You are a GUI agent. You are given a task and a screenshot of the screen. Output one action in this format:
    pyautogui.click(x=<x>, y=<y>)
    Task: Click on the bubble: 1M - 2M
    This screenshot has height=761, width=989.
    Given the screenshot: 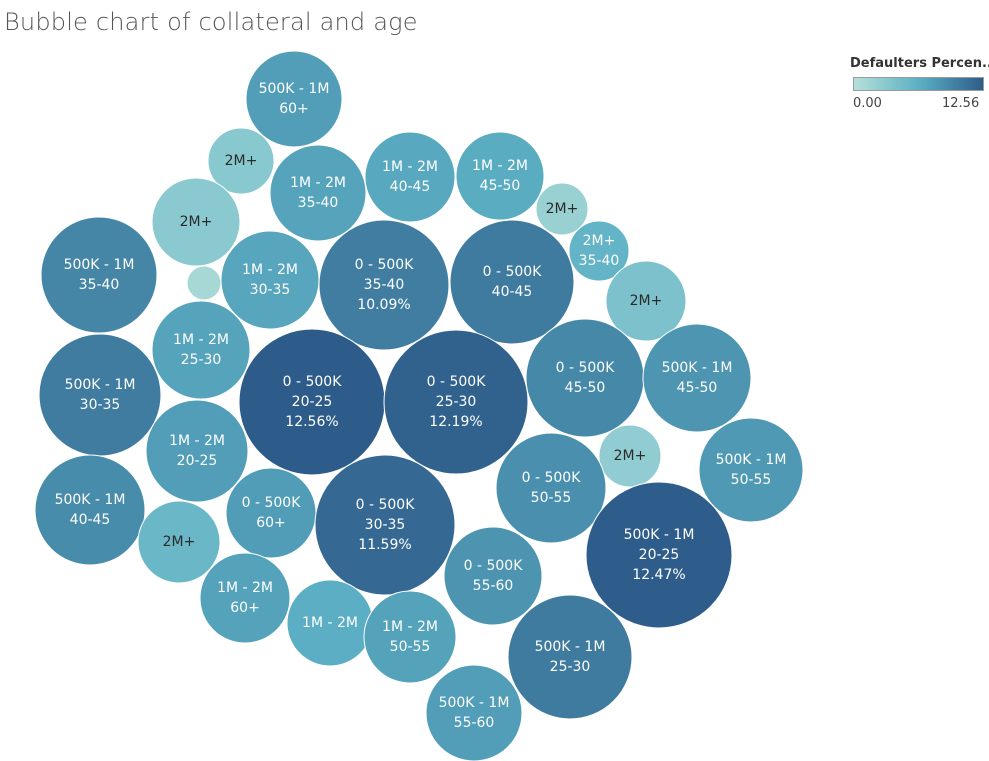 What is the action you would take?
    pyautogui.click(x=330, y=623)
    